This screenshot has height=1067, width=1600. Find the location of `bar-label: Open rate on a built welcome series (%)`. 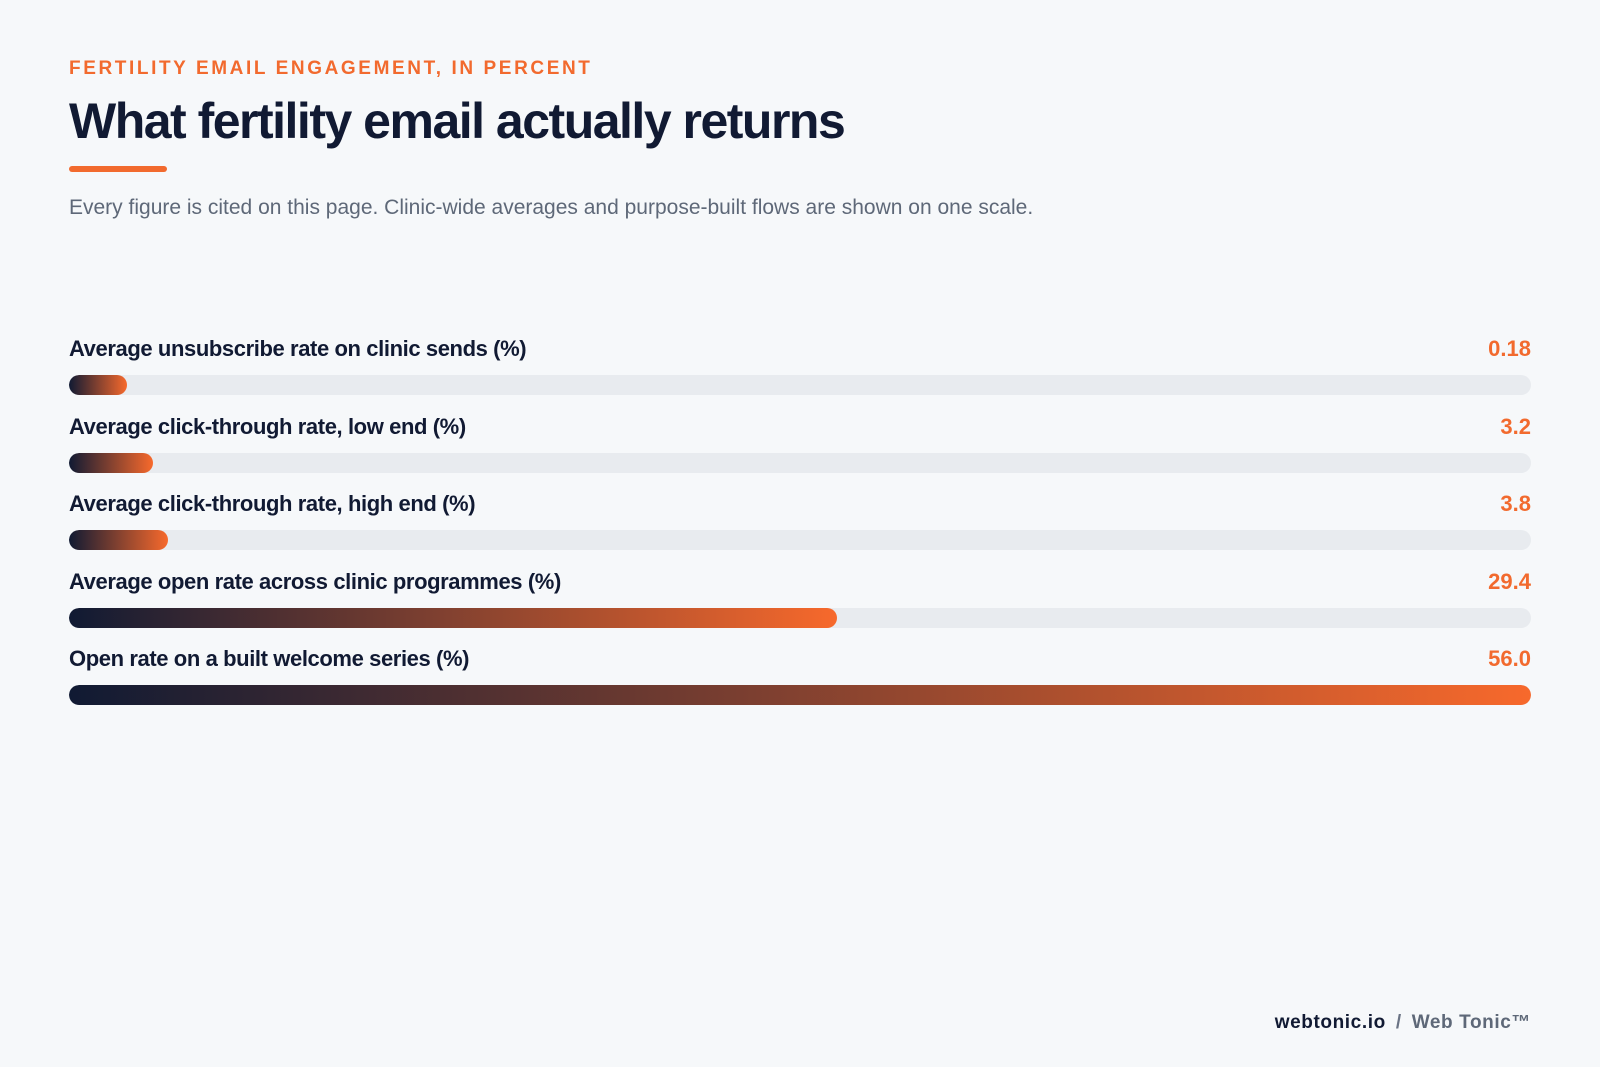

bar-label: Open rate on a built welcome series (%) is located at coordinates (269, 658).